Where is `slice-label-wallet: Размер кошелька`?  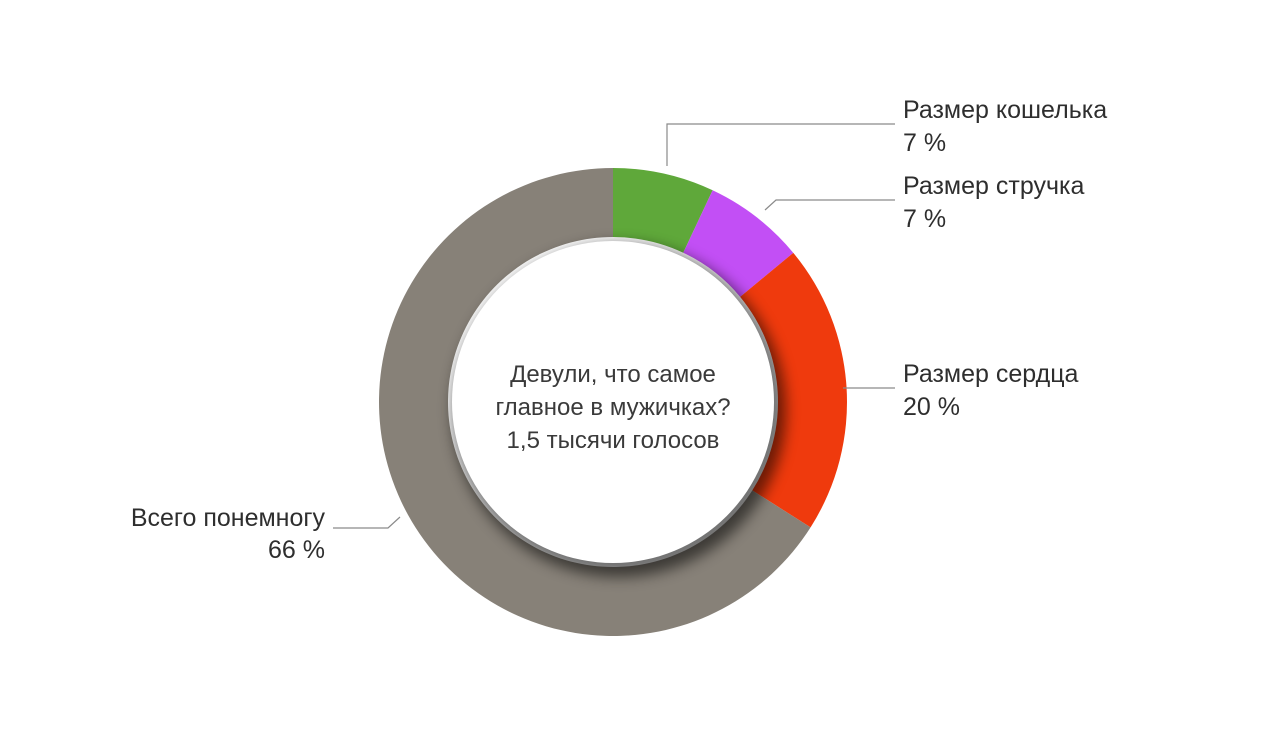
slice-label-wallet: Размер кошелька is located at coordinates (1005, 110).